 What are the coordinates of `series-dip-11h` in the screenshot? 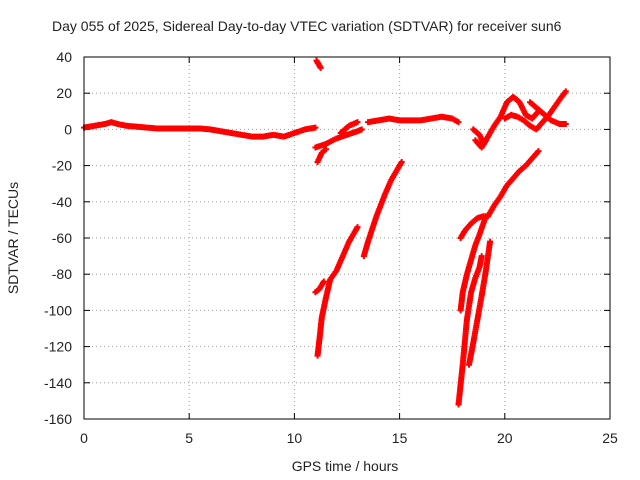 It's located at (321, 155).